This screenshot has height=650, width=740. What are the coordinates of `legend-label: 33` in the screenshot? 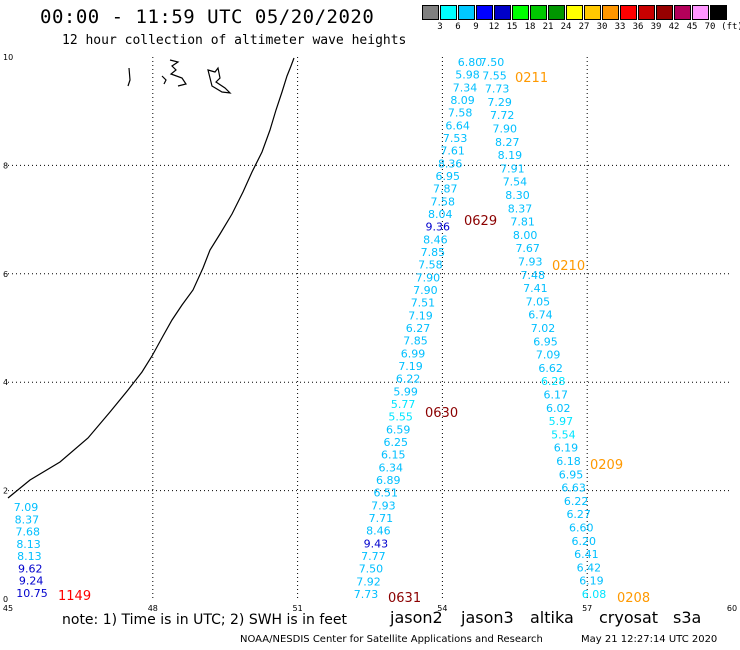 It's located at (620, 27).